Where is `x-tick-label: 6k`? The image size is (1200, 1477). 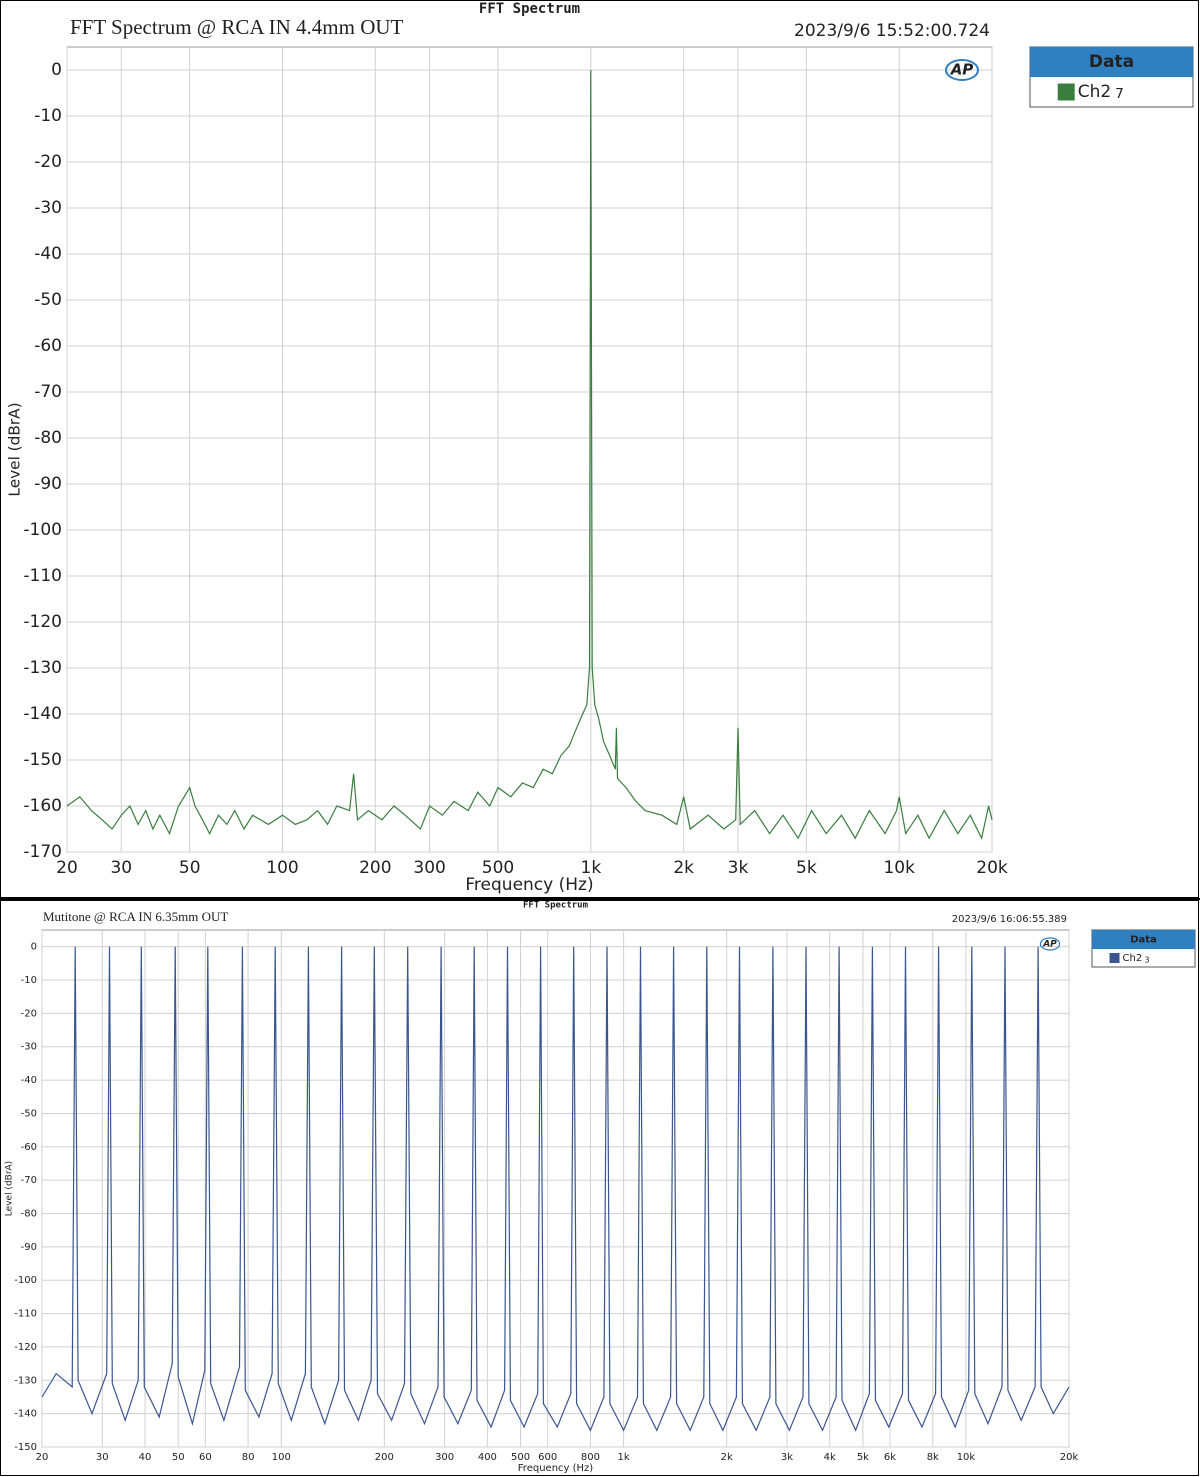 x-tick-label: 6k is located at coordinates (890, 1457).